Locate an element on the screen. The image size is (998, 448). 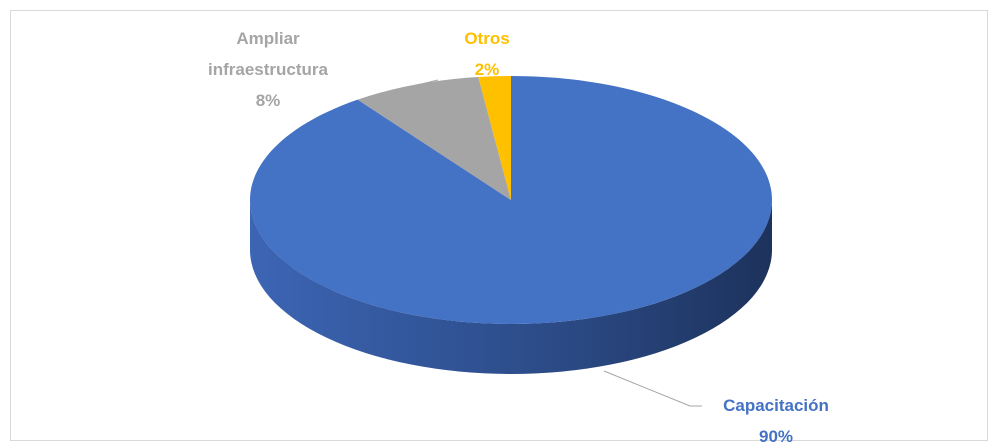
value-label: 8% is located at coordinates (268, 100).